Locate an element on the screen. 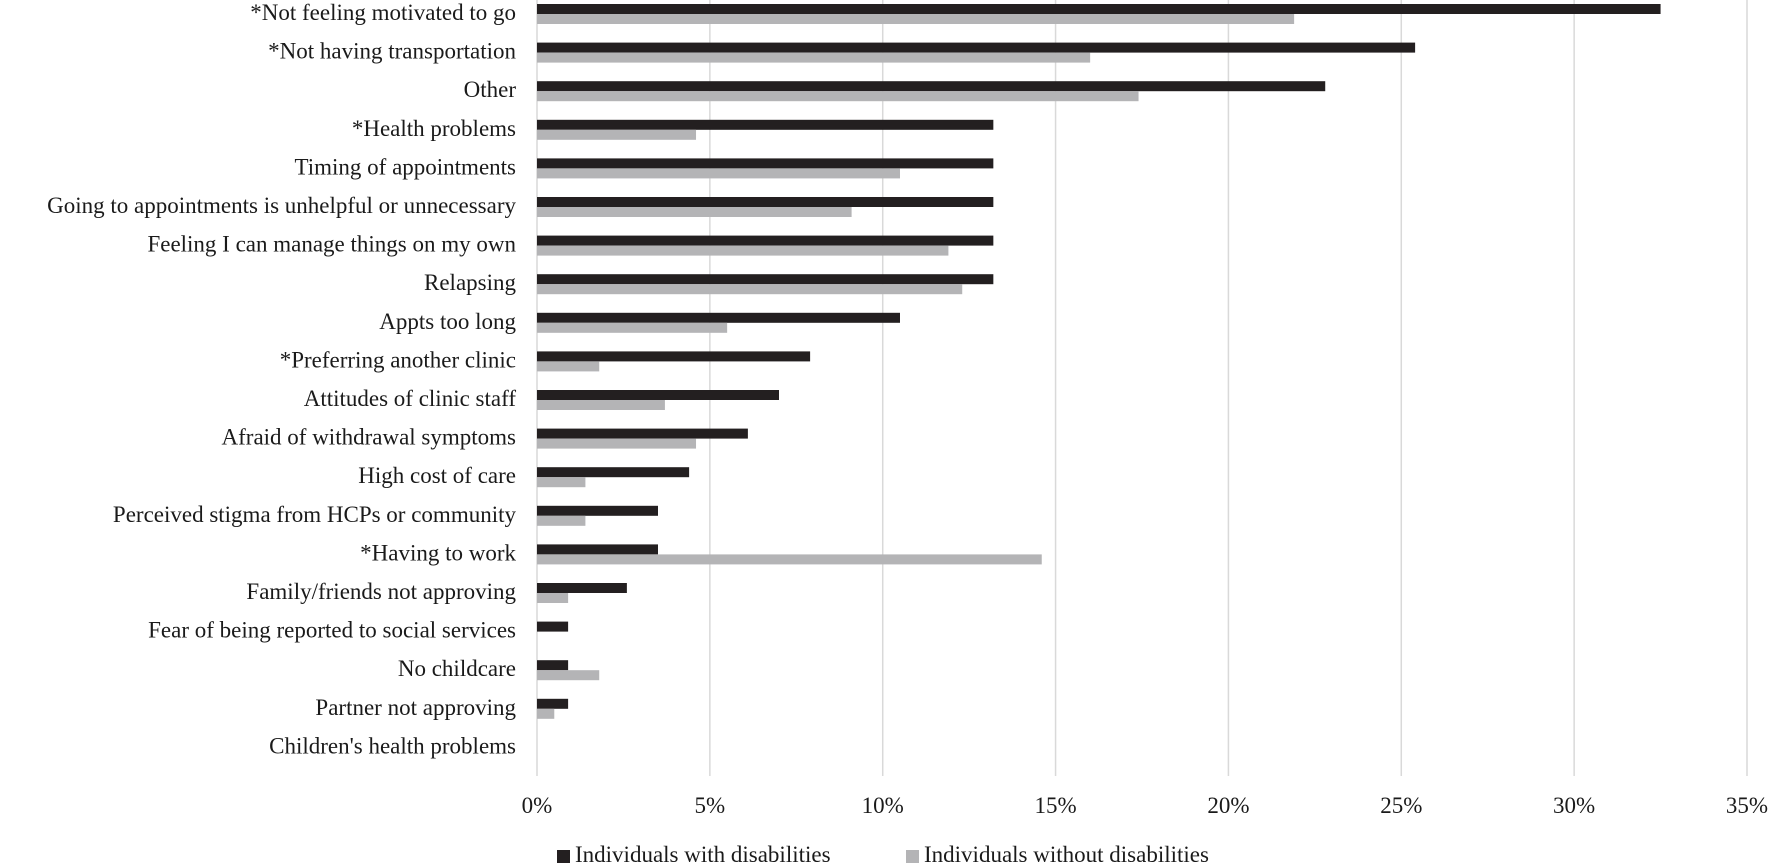  category-label: *Not feeling motivated to go is located at coordinates (383, 12).